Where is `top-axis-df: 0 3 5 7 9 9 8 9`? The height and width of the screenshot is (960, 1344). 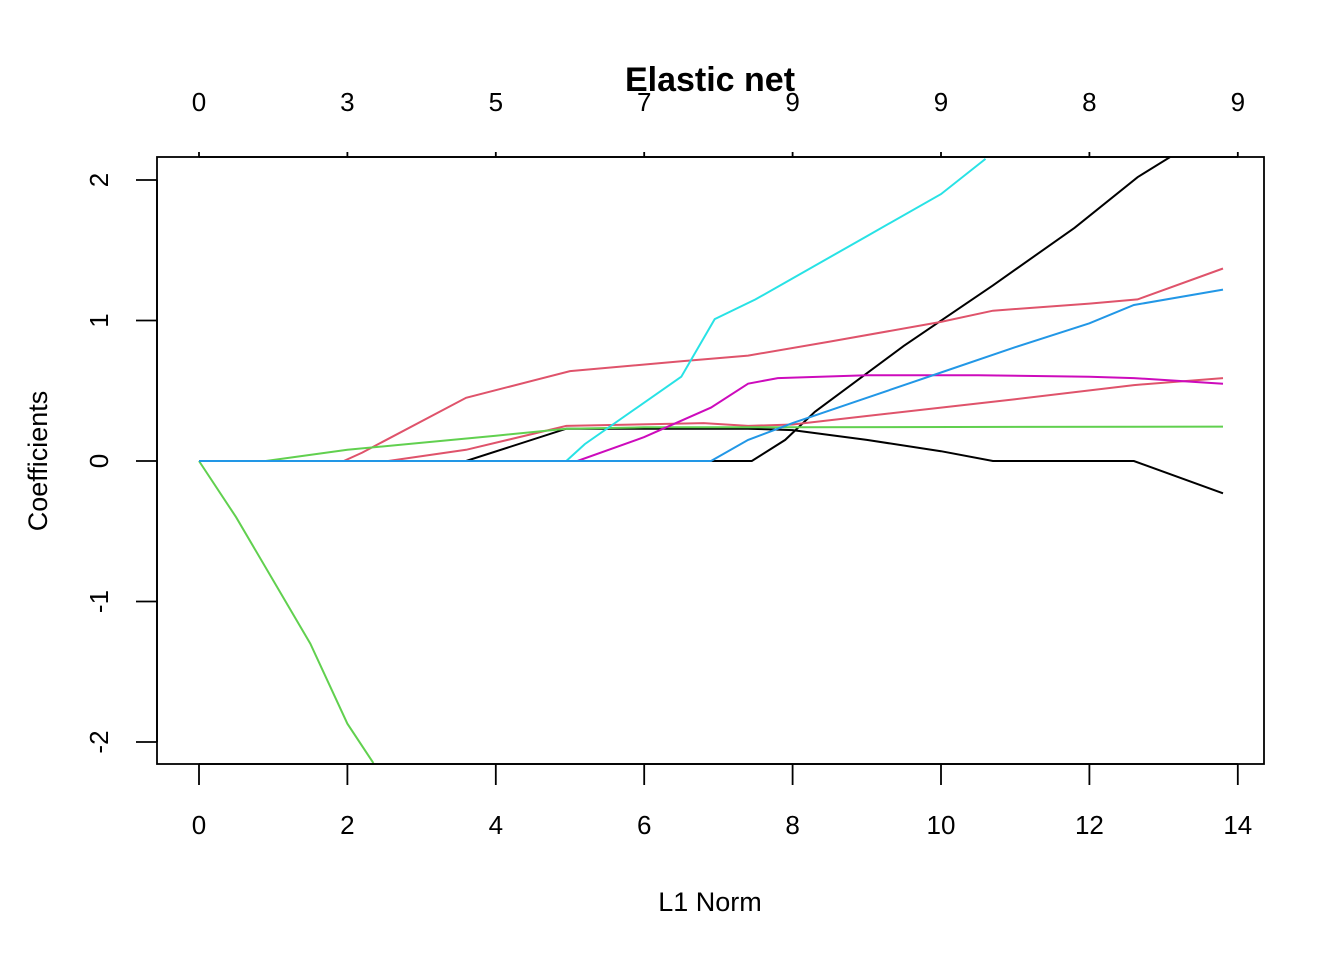
top-axis-df: 0 3 5 7 9 9 8 9 is located at coordinates (718, 122).